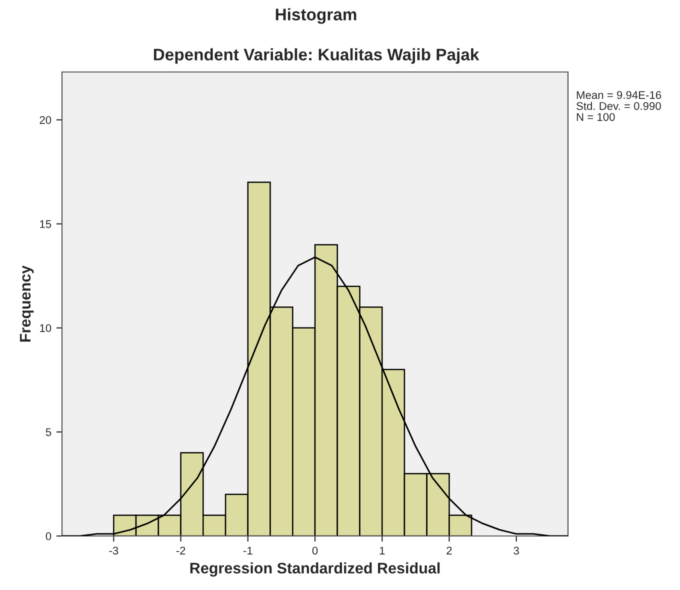 The image size is (680, 590). Describe the element at coordinates (449, 550) in the screenshot. I see `x-tick-label: 2` at that location.